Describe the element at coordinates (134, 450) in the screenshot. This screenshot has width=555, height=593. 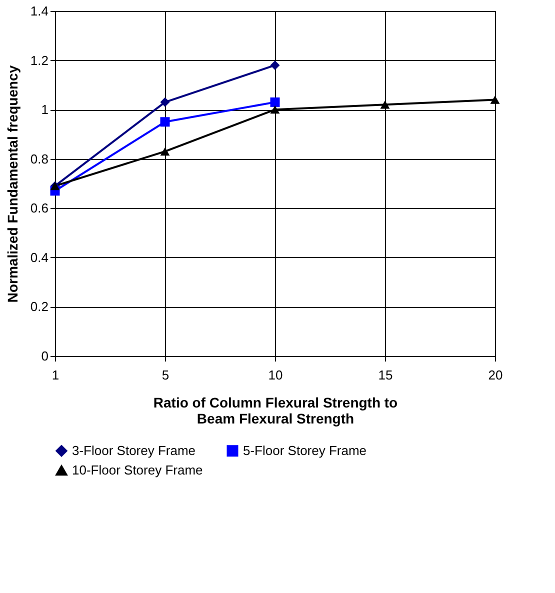
I see `legend-label: 3-Floor Storey Frame` at that location.